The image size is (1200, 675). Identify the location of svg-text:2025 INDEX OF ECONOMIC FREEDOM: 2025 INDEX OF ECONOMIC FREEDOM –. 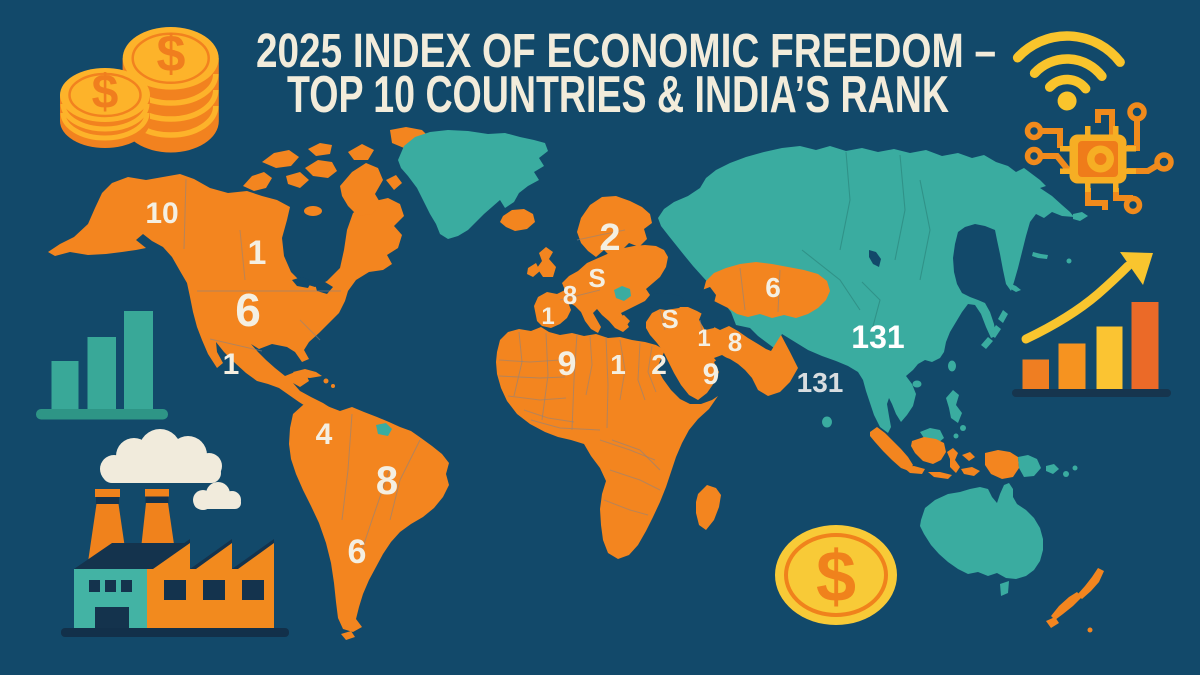
(626, 51).